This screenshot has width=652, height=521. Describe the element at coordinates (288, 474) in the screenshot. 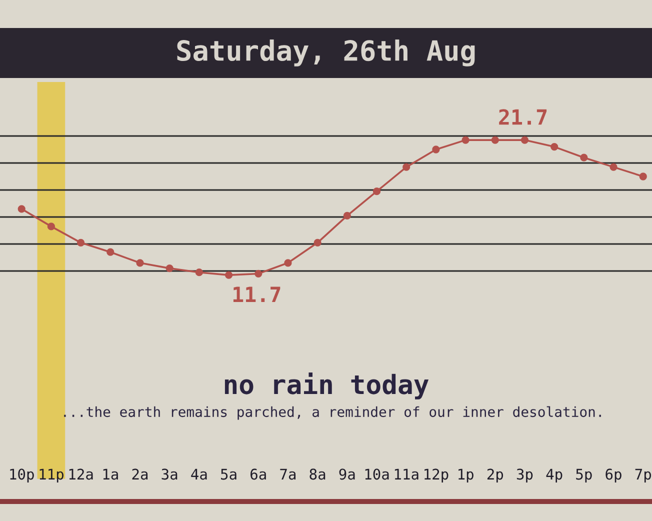

I see `x-tick-label: 7a` at that location.